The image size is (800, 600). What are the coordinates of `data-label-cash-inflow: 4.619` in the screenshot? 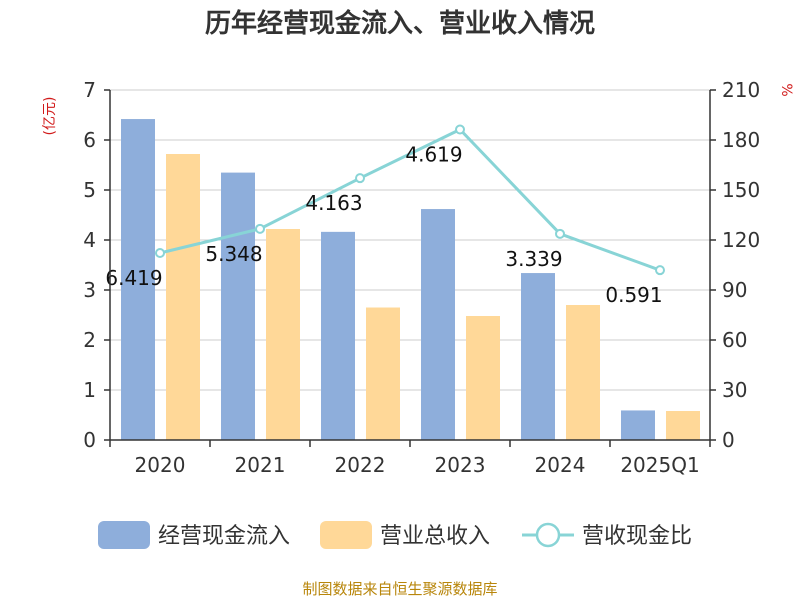 It's located at (433, 155).